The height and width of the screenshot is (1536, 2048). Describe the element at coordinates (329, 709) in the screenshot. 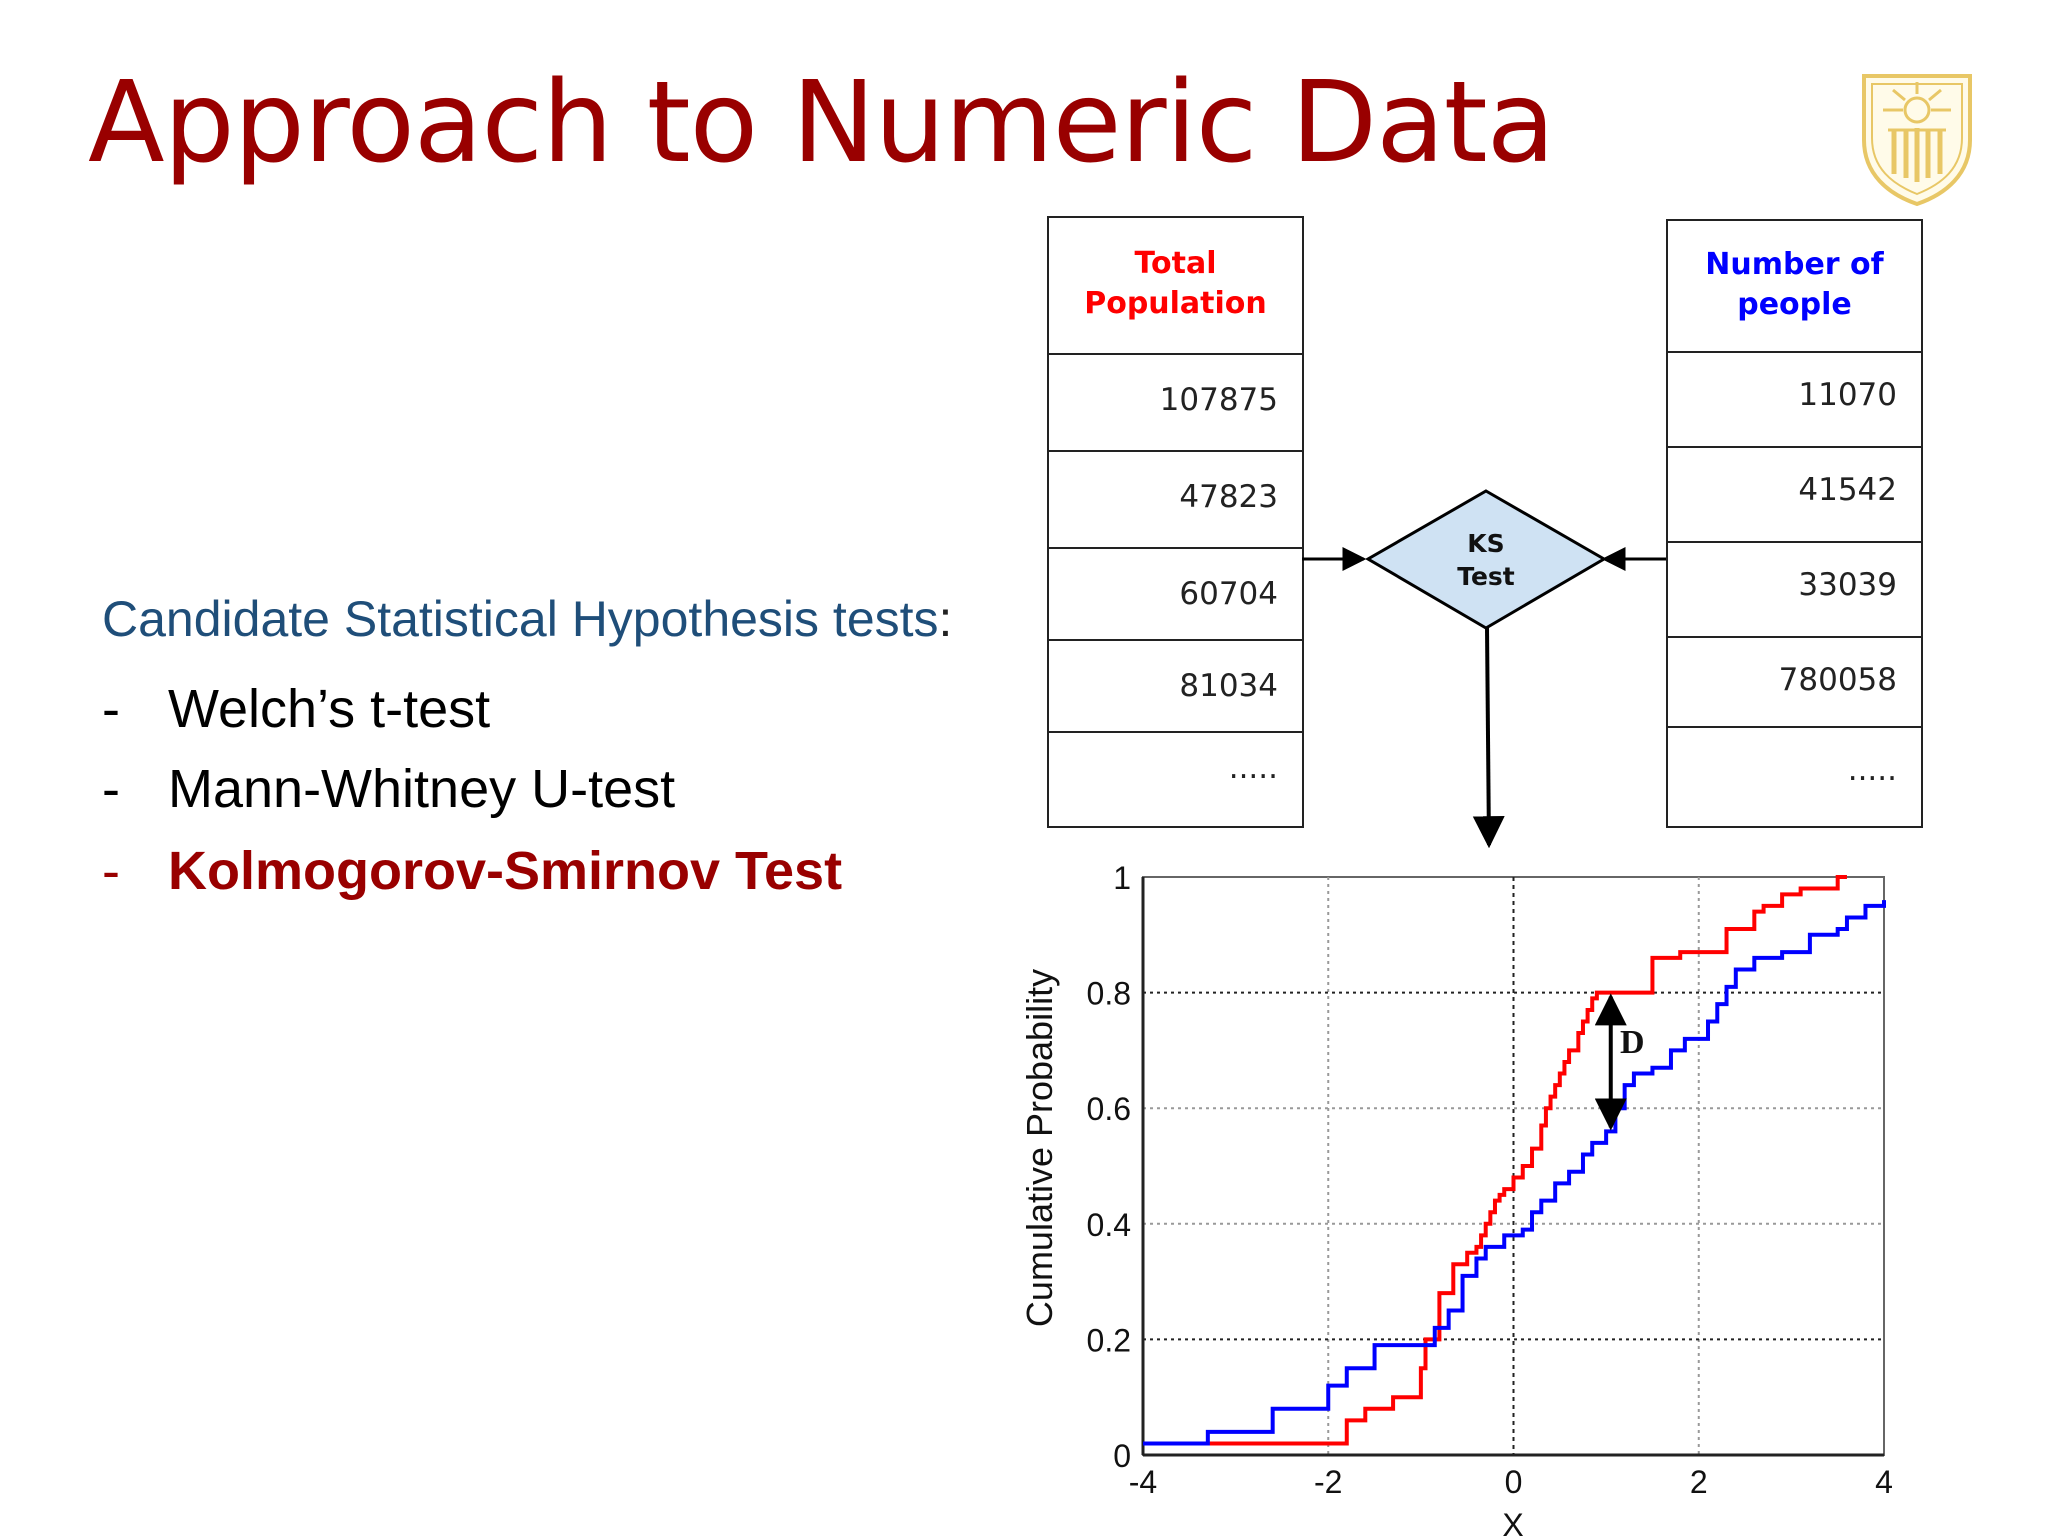

I see `bullet-text: Welch’s t-test` at that location.